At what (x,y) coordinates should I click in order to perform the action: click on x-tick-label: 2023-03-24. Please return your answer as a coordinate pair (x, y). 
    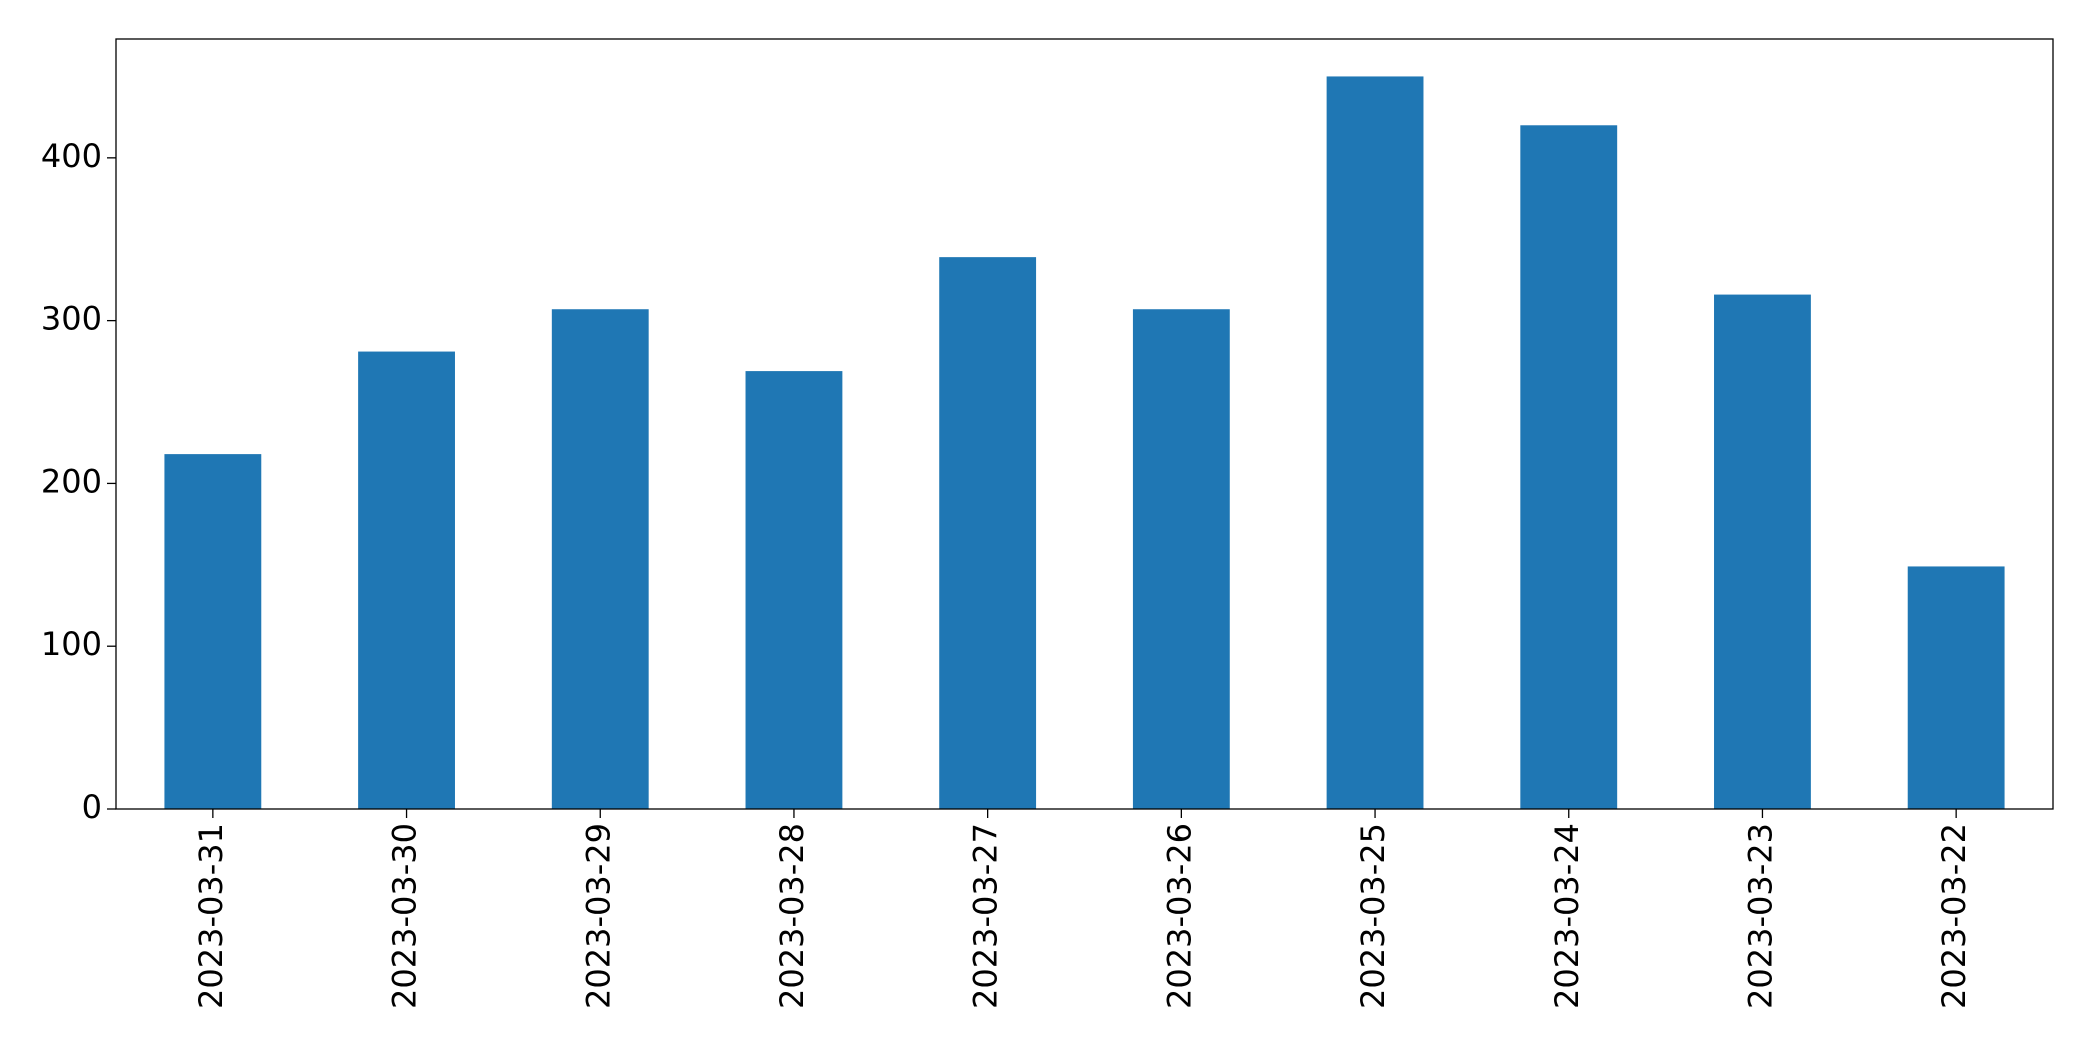
    Looking at the image, I should click on (1567, 916).